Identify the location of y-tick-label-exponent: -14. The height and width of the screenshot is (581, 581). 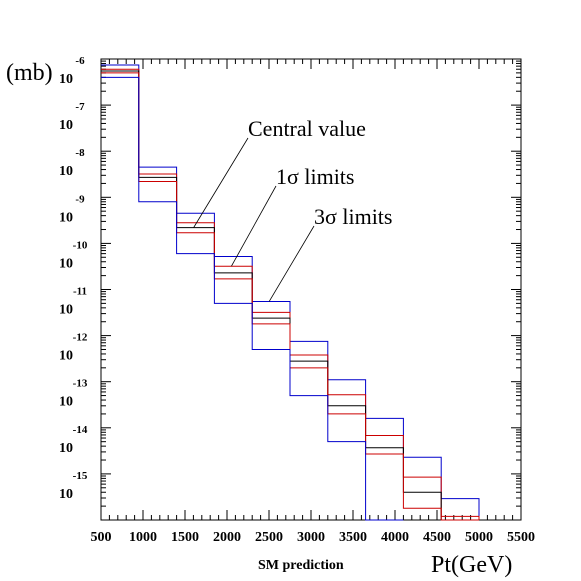
(80, 430).